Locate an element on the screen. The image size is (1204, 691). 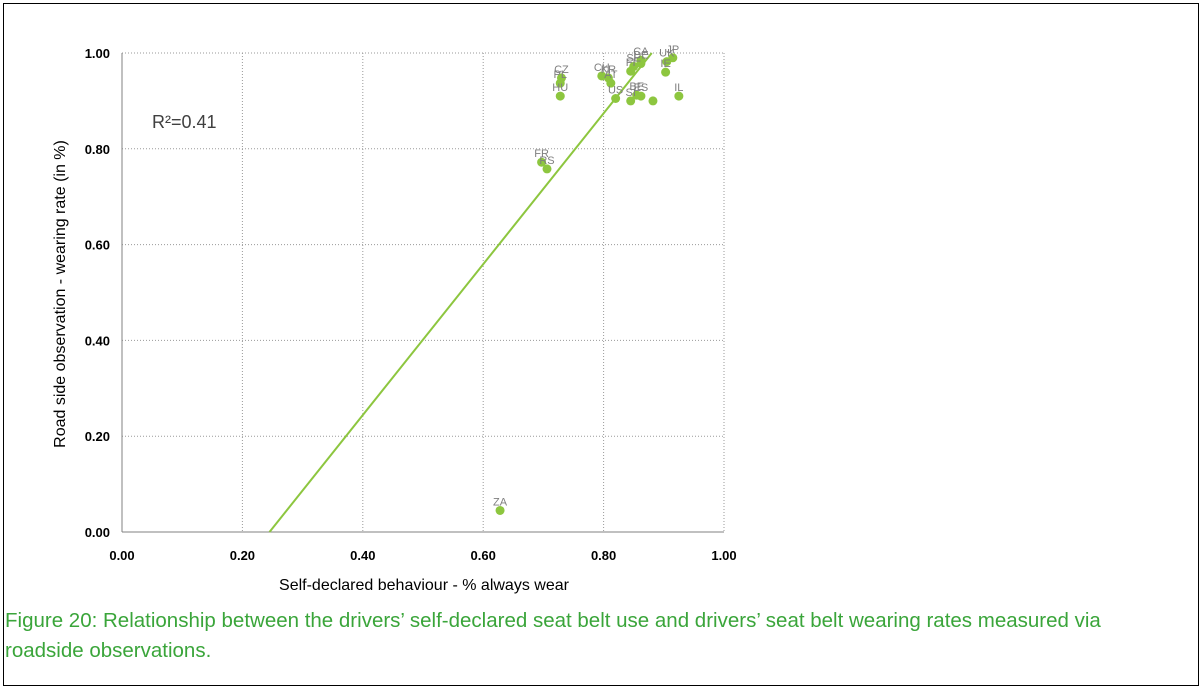
point-label: SI is located at coordinates (630, 93).